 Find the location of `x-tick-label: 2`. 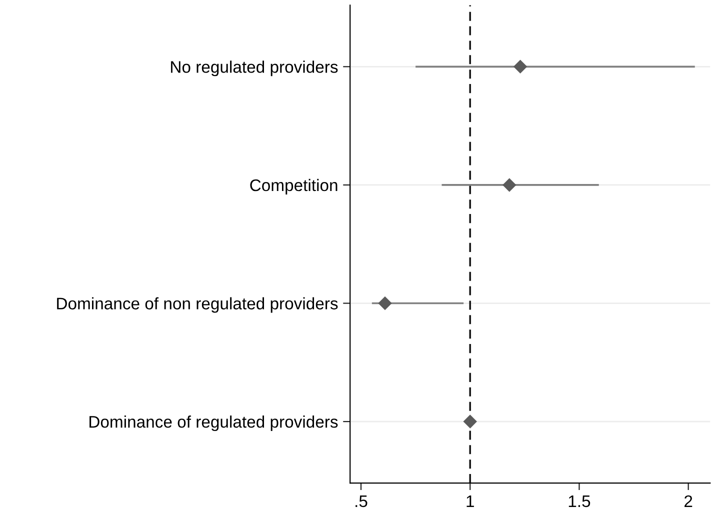

x-tick-label: 2 is located at coordinates (688, 501).